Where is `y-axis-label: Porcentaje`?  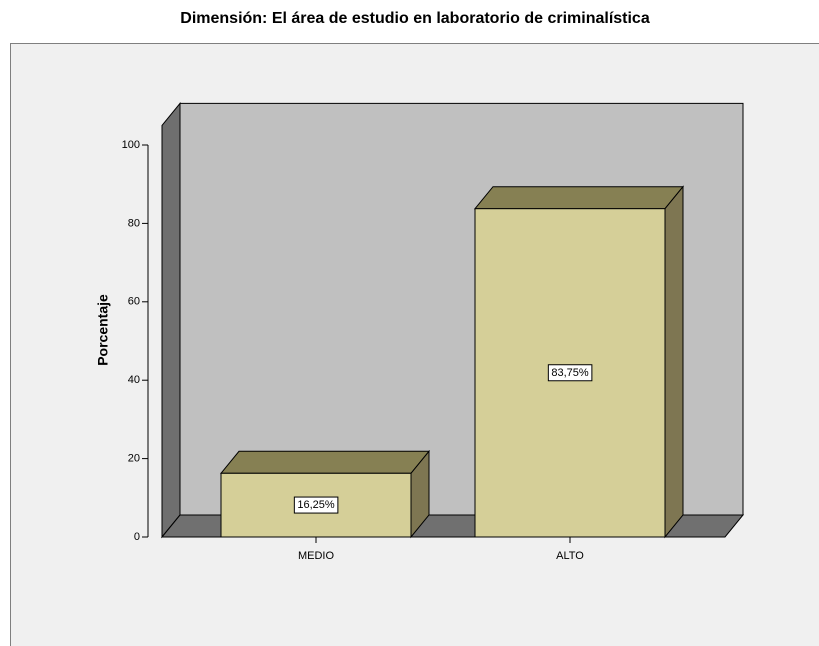
y-axis-label: Porcentaje is located at coordinates (103, 330).